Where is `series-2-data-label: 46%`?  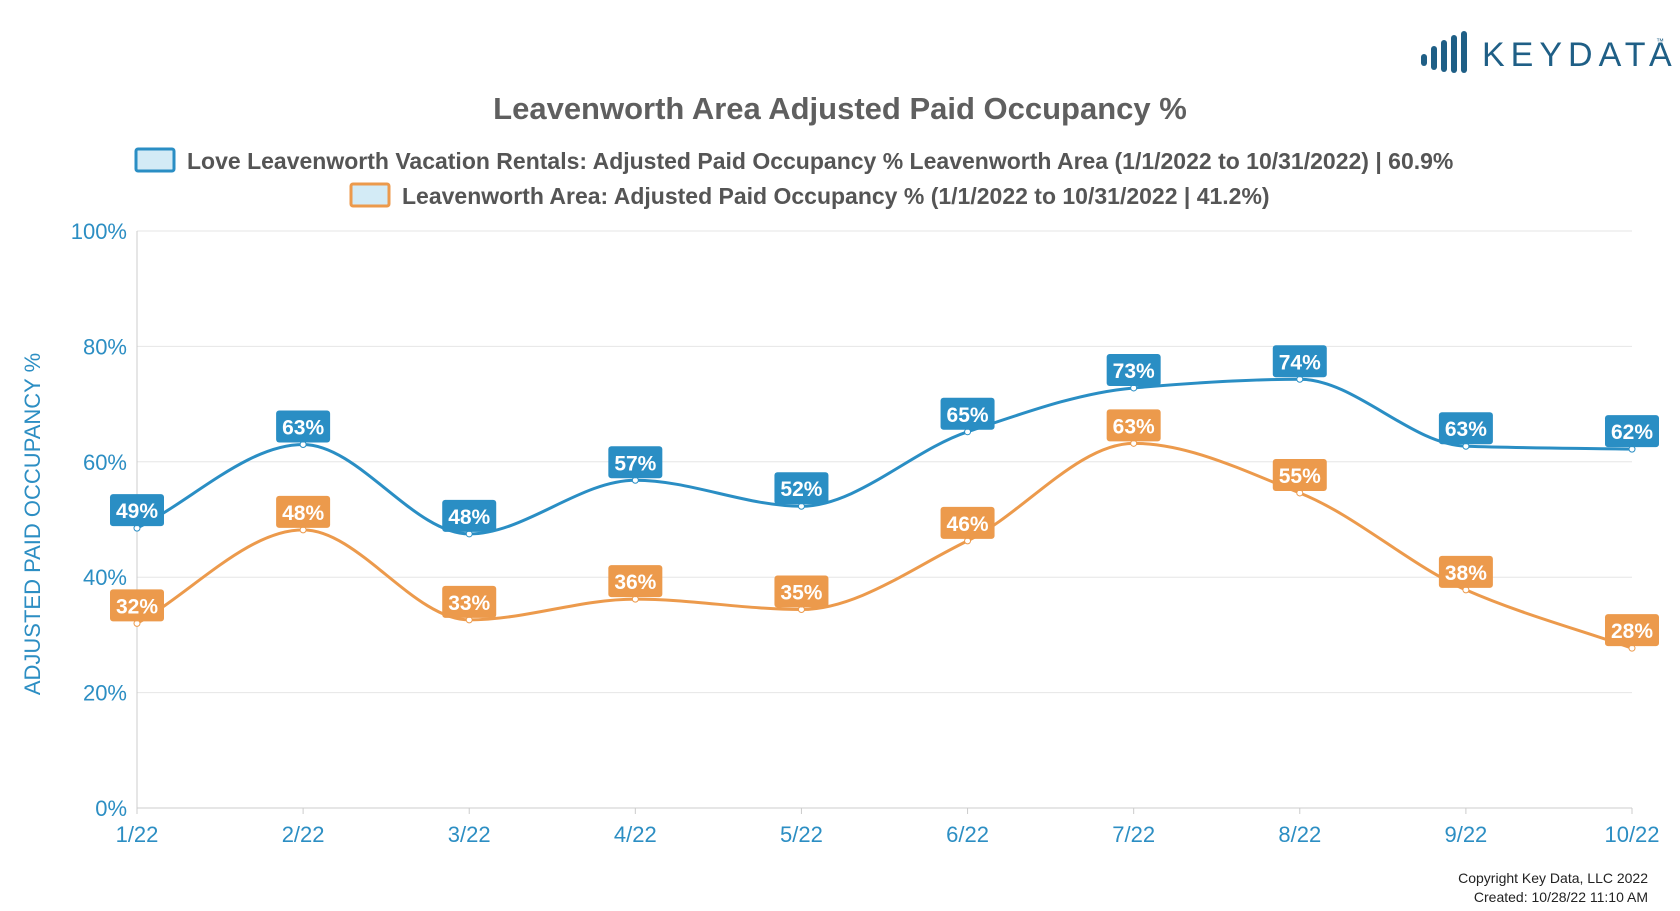 series-2-data-label: 46% is located at coordinates (967, 522).